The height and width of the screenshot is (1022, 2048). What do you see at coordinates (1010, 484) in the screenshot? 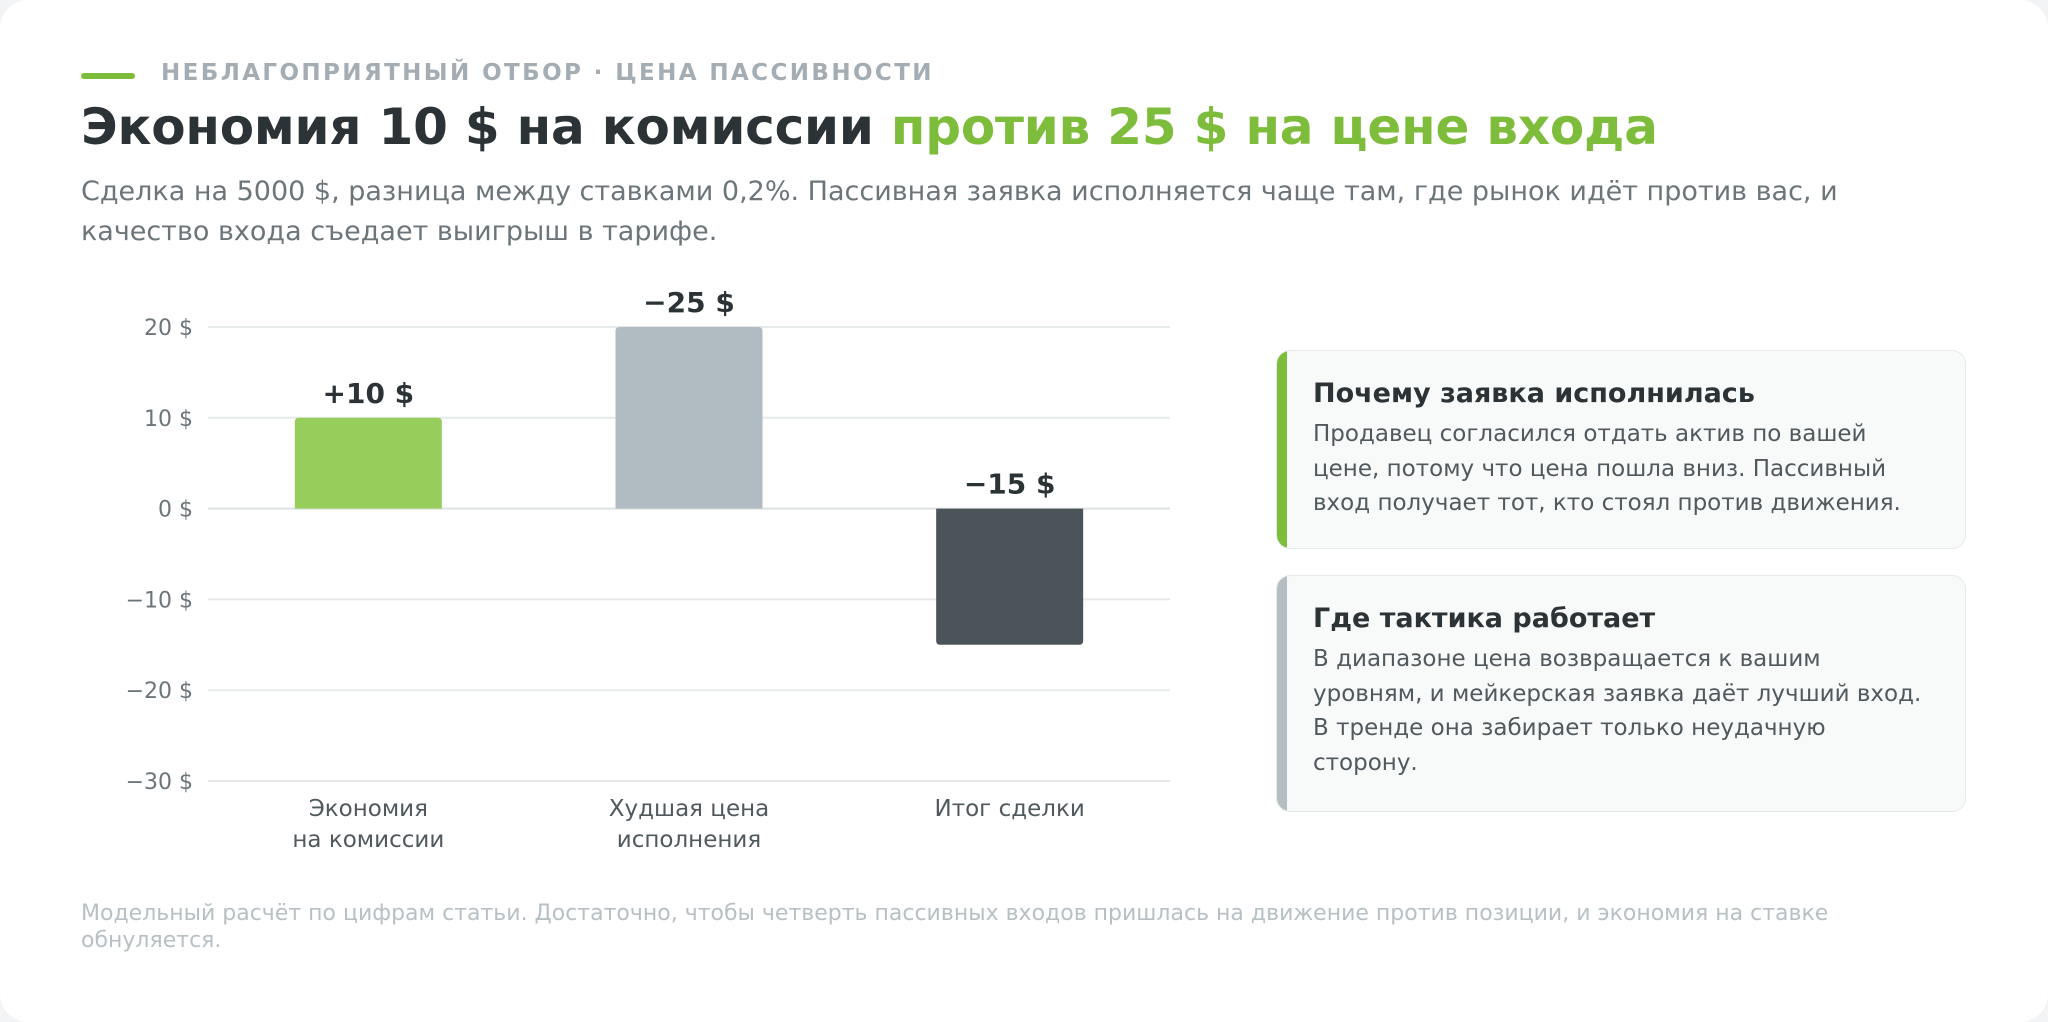
I see `bar-value-label: −15 $` at bounding box center [1010, 484].